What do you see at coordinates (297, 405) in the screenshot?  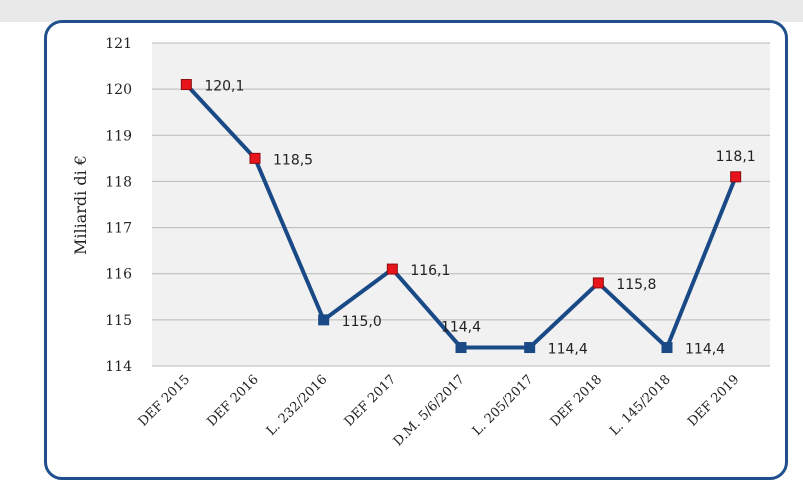 I see `x-tick-label: L. 232/2016` at bounding box center [297, 405].